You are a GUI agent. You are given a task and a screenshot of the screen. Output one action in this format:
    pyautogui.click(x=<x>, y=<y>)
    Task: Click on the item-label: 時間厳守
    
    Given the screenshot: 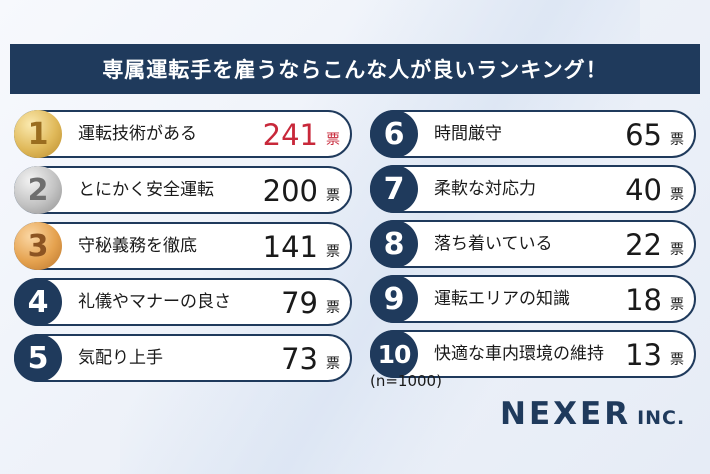 What is the action you would take?
    pyautogui.click(x=468, y=134)
    